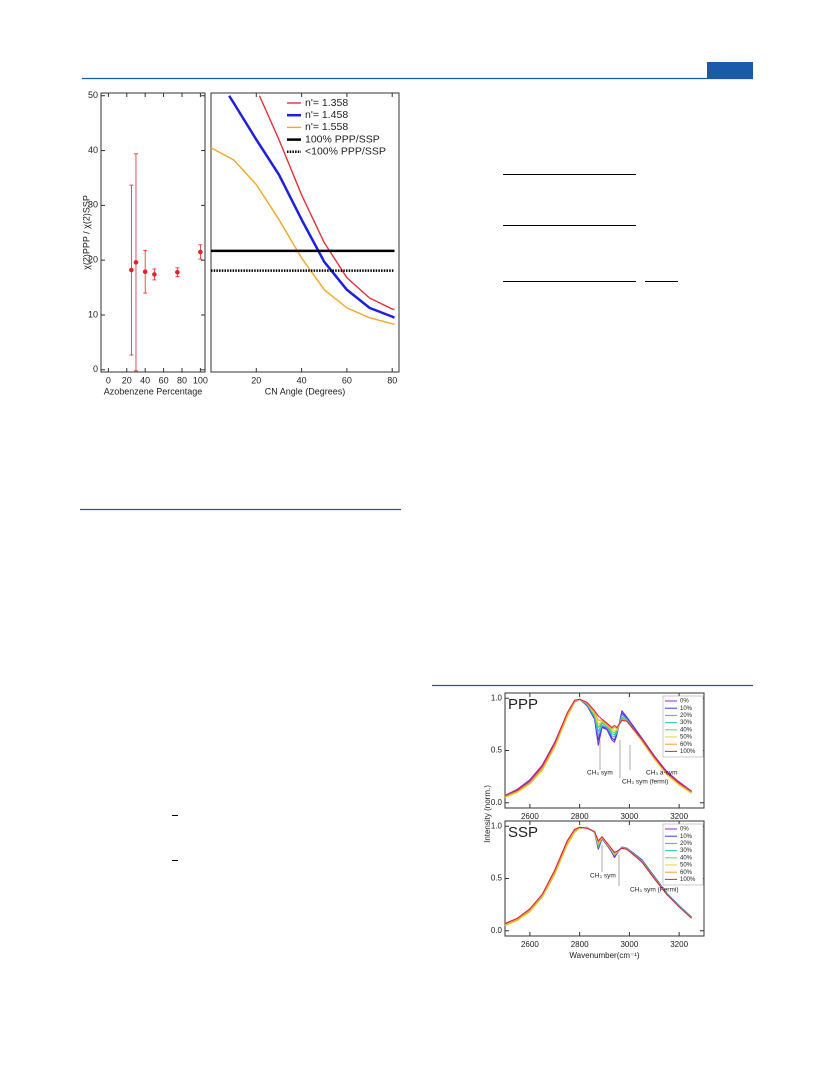 The width and height of the screenshot is (833, 1091). I want to click on panel-label: PPP, so click(523, 704).